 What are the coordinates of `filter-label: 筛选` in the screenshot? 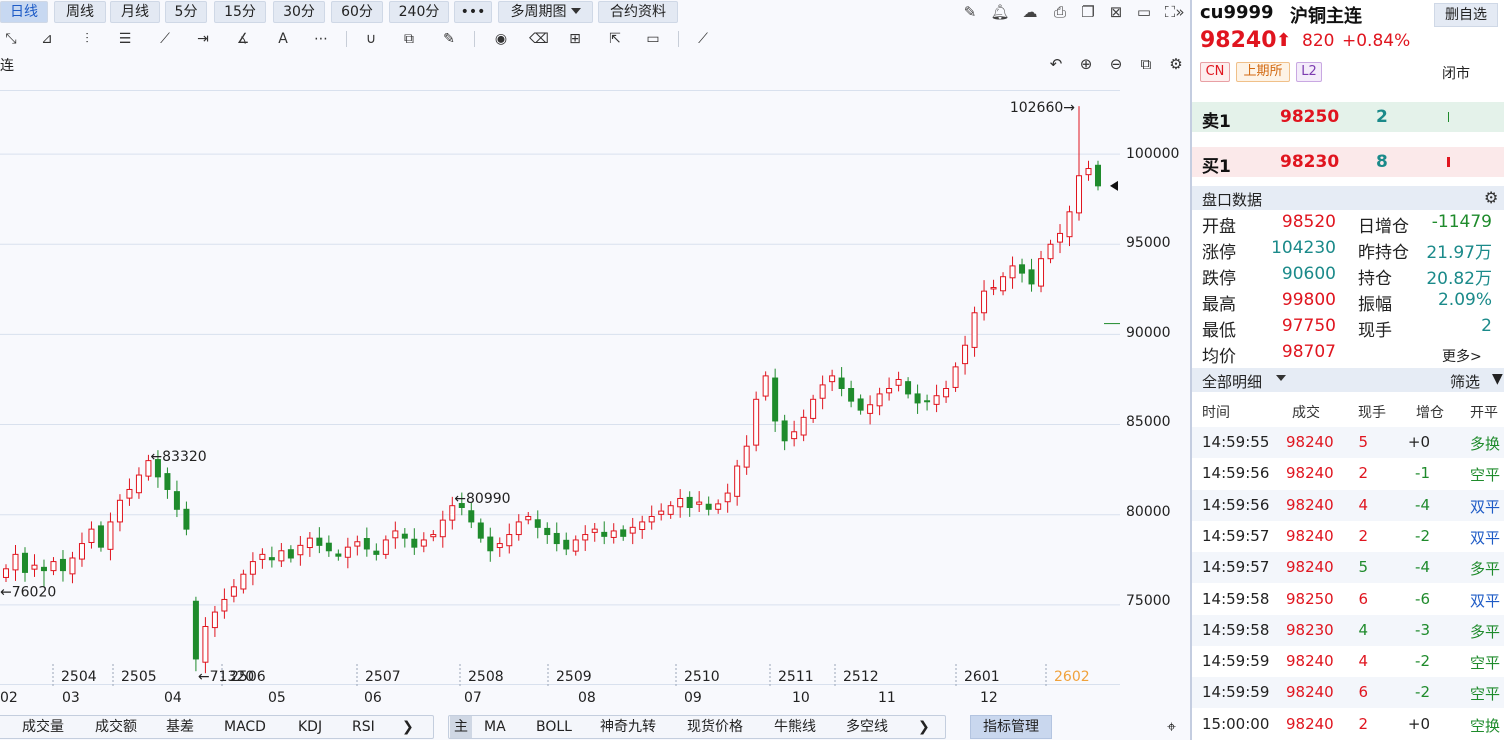 It's located at (1465, 382).